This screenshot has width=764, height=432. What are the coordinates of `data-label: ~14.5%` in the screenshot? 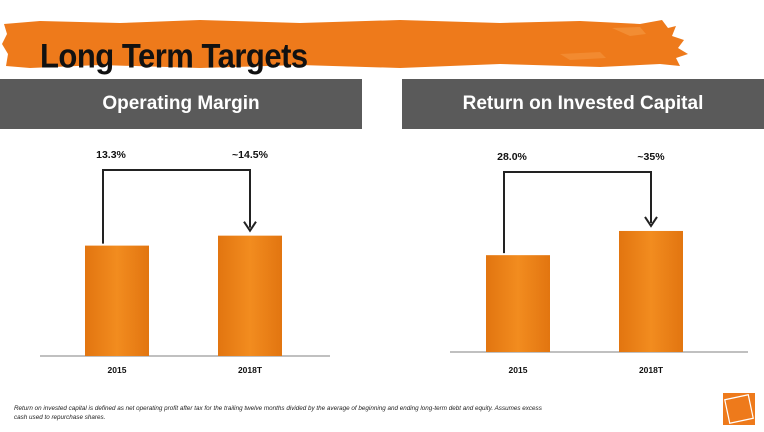 It's located at (250, 155).